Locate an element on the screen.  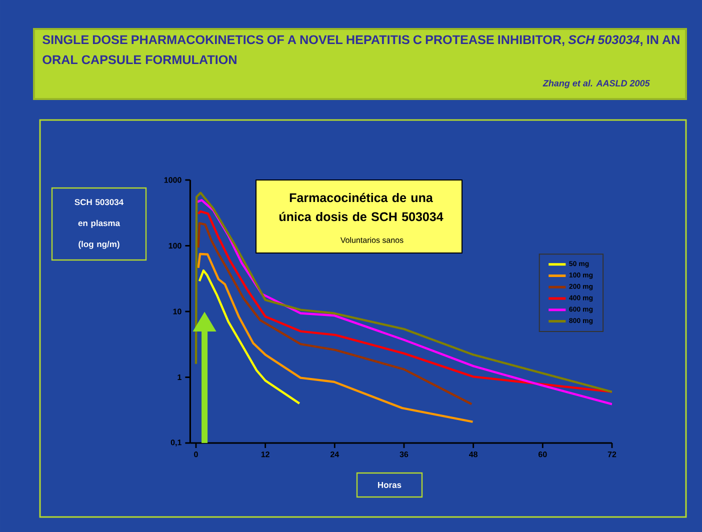
annotation: Voluntarios sanos is located at coordinates (372, 240).